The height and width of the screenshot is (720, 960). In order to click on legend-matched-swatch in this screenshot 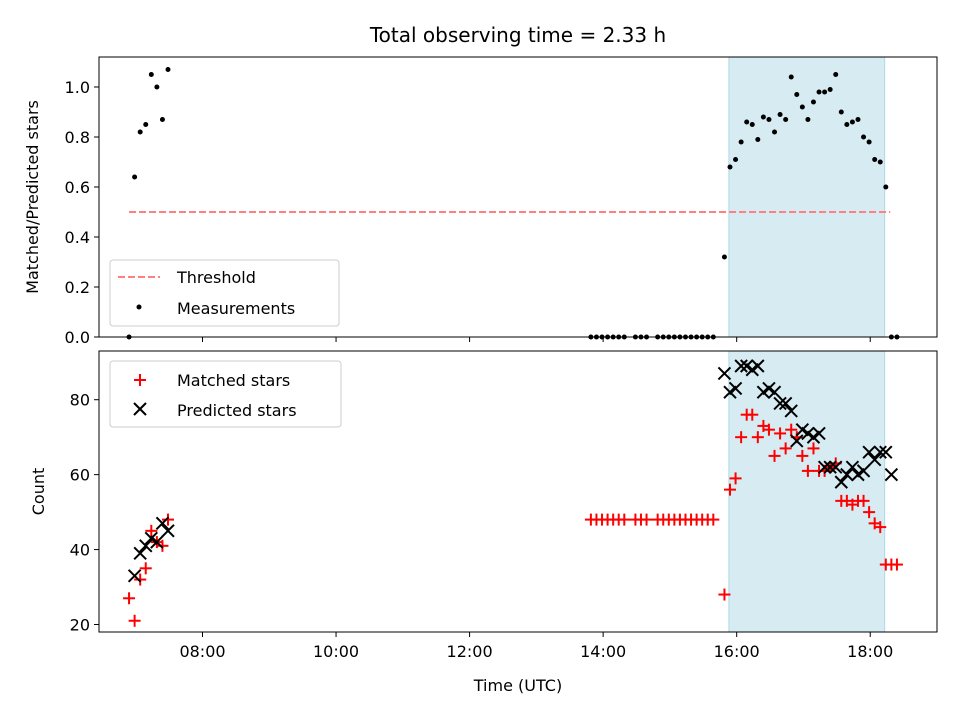, I will do `click(140, 380)`.